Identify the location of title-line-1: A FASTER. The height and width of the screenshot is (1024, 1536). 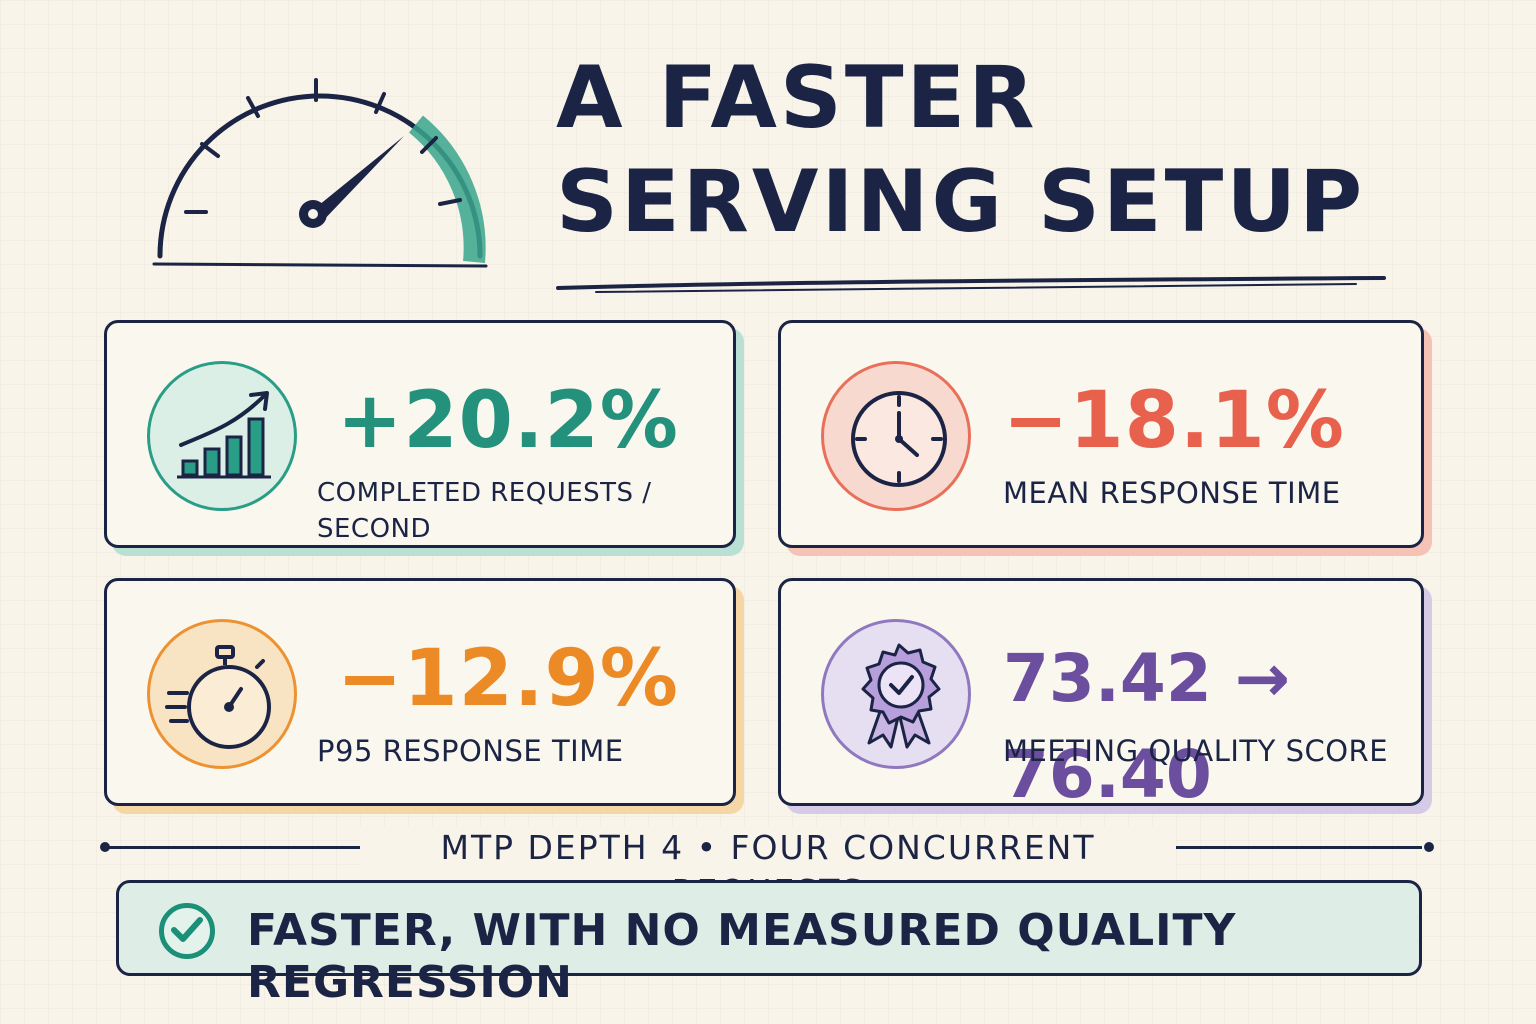
(797, 98).